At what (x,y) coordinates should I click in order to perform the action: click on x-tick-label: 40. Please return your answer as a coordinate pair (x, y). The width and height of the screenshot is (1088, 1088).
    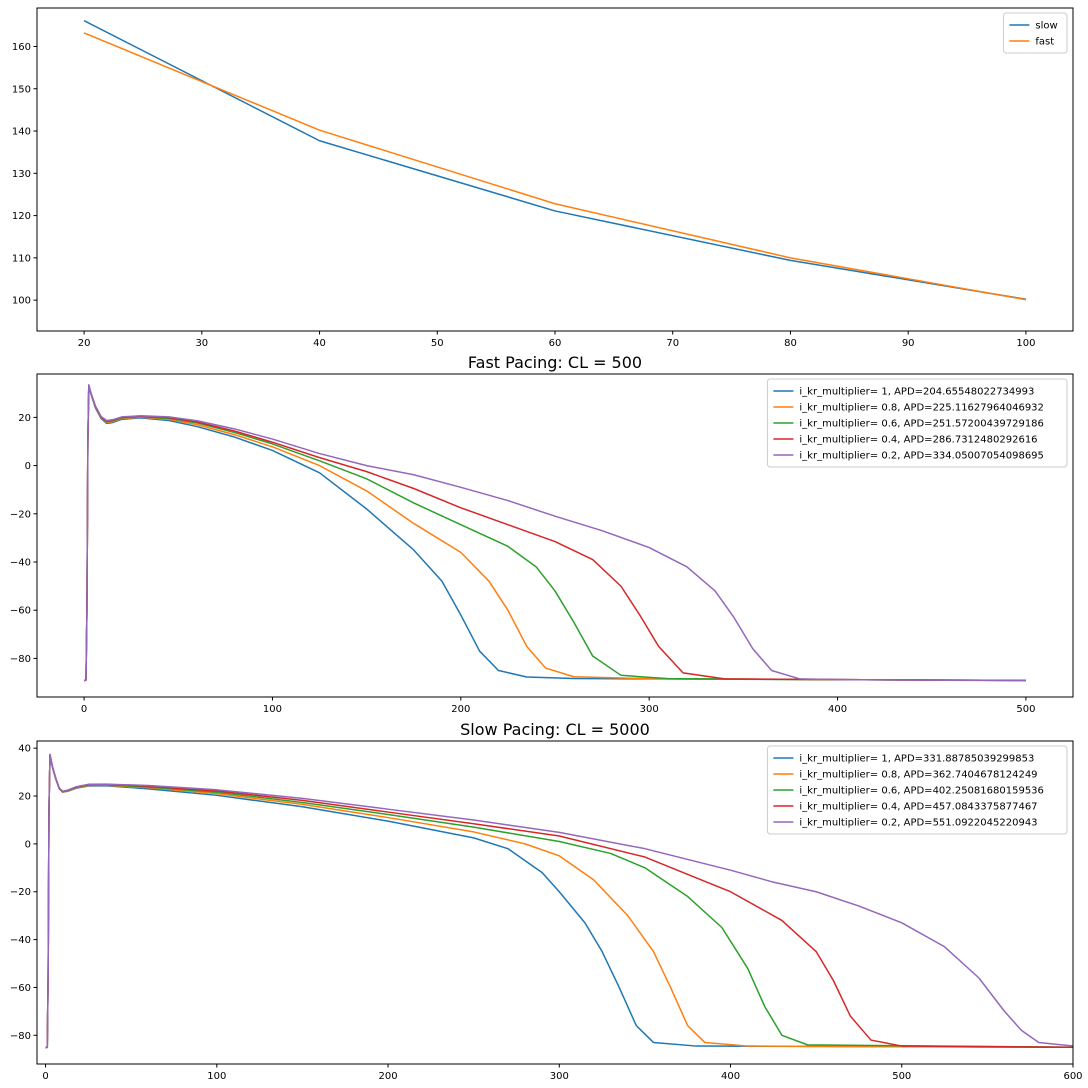
    Looking at the image, I should click on (319, 343).